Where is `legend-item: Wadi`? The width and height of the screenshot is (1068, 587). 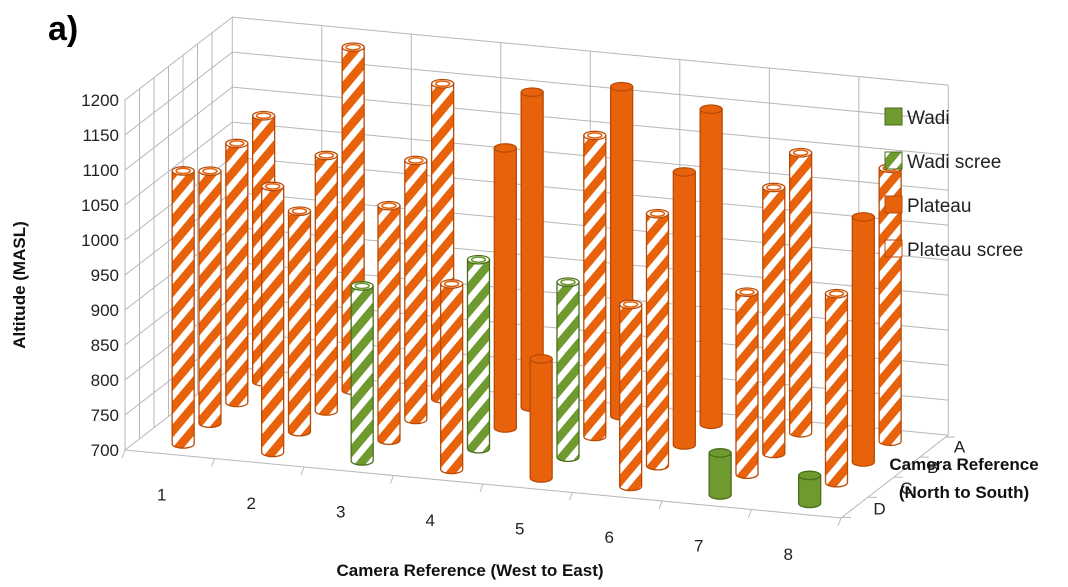 legend-item: Wadi is located at coordinates (917, 118).